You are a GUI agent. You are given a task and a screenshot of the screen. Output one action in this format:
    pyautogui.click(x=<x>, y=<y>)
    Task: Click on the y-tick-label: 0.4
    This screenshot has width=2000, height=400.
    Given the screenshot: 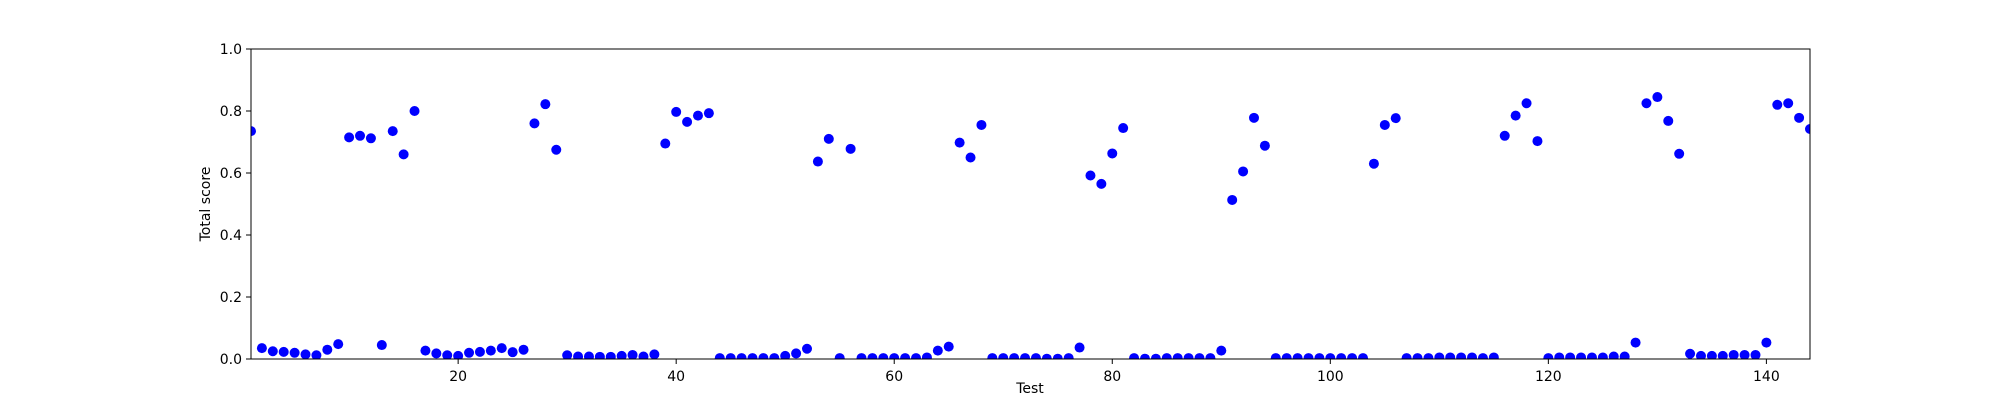 What is the action you would take?
    pyautogui.click(x=231, y=236)
    